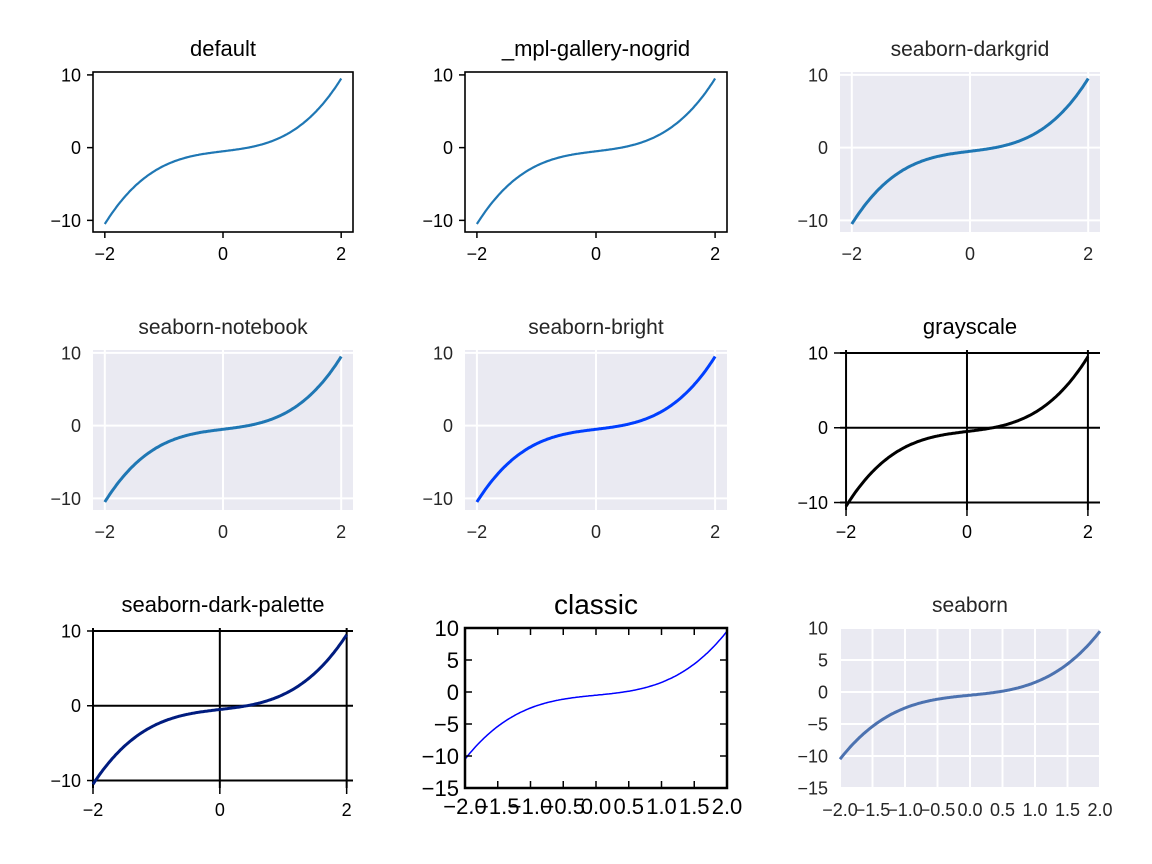 Image resolution: width=1152 pixels, height=864 pixels. I want to click on subplot-seaborn-dark-palette: −2 0 2 −10 0 10 seaborn-dark-palette, so click(201, 706).